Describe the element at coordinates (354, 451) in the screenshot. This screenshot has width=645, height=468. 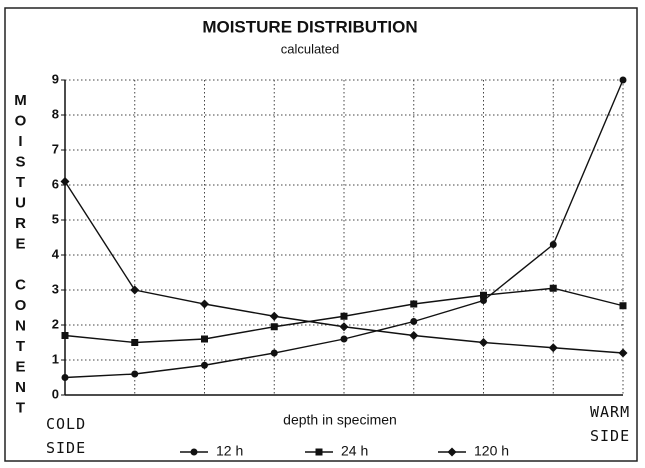
I see `legend-label: 24 h` at that location.